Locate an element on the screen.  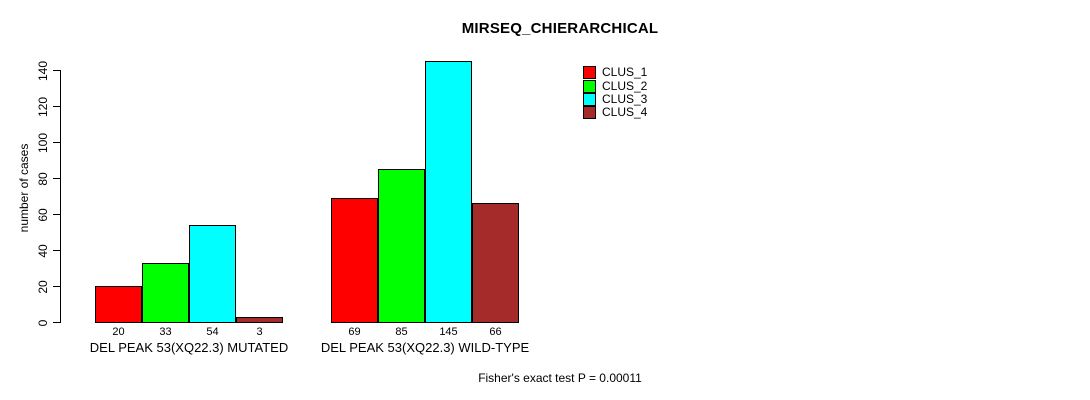
bar-clus_3-group2 is located at coordinates (448, 192).